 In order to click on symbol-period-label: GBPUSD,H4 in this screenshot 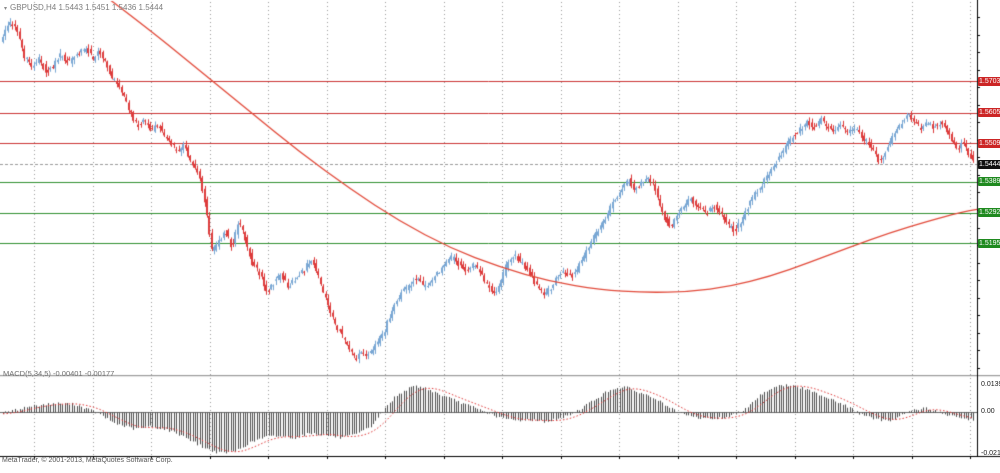, I will do `click(33, 7)`.